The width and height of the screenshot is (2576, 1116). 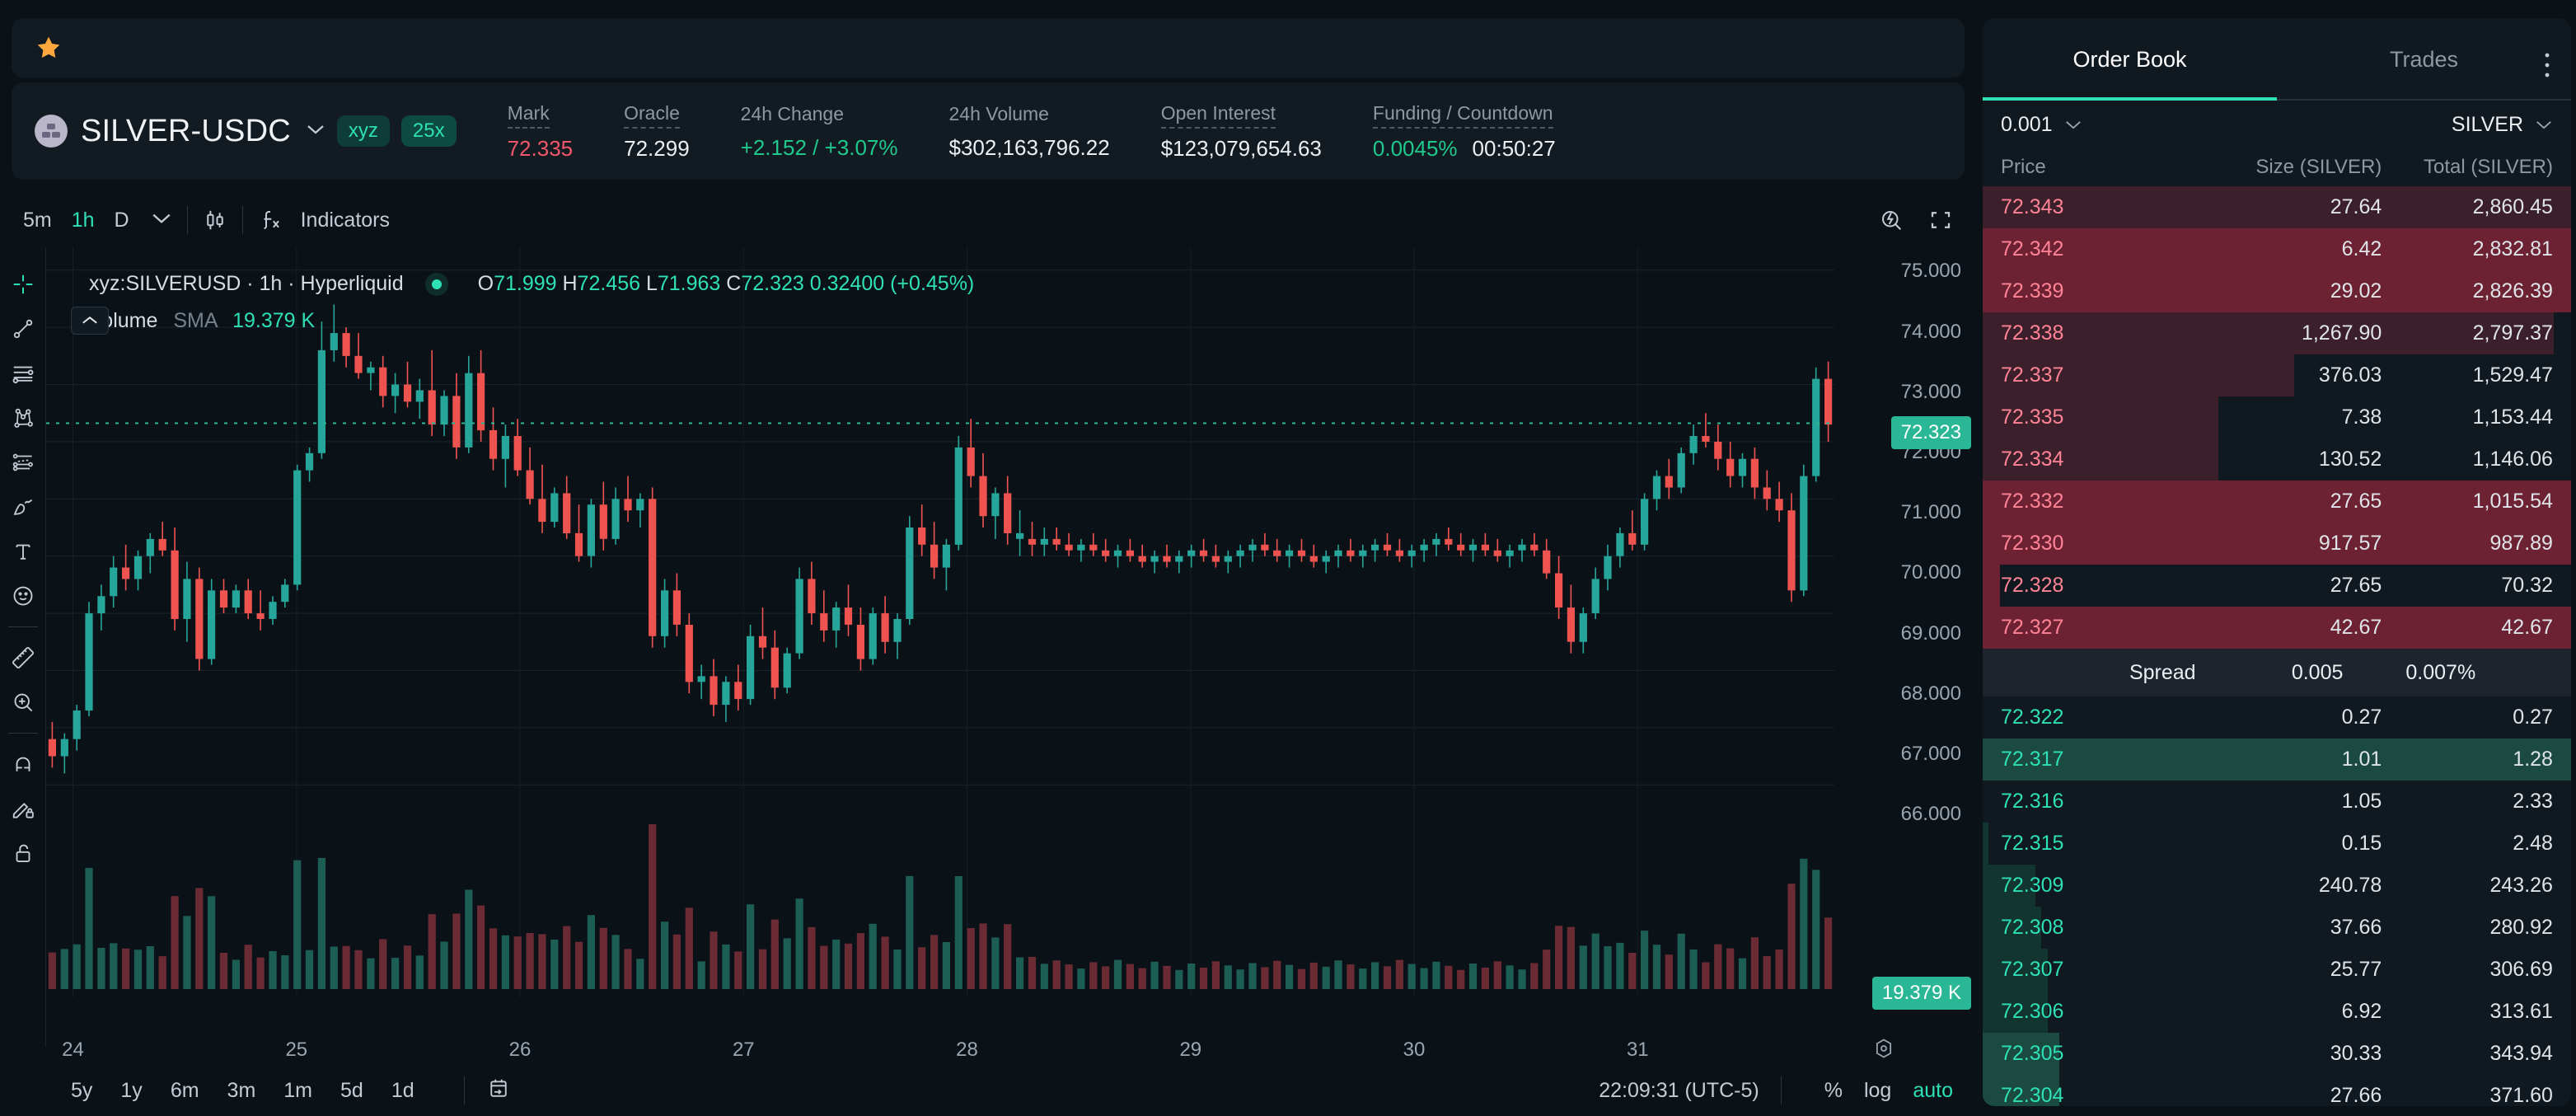 What do you see at coordinates (49, 48) in the screenshot?
I see `star-icon` at bounding box center [49, 48].